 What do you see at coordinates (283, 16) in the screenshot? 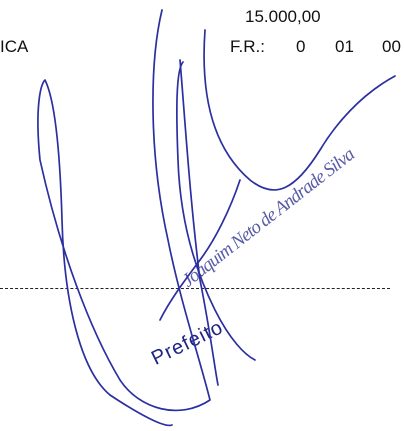
I see `amount-value: 15.000,00` at bounding box center [283, 16].